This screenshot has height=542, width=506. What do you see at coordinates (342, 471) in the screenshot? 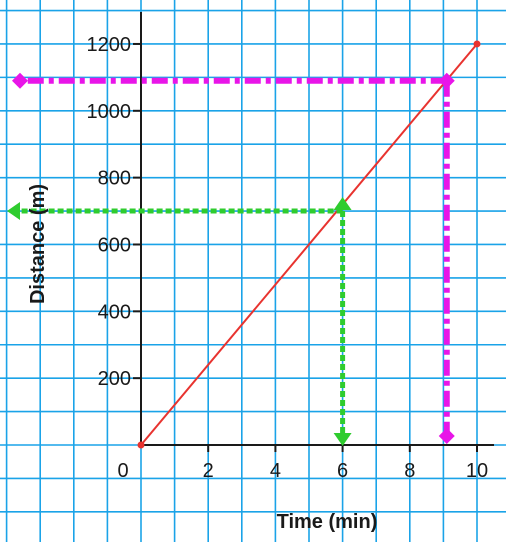
I see `x-tick-label: 6` at bounding box center [342, 471].